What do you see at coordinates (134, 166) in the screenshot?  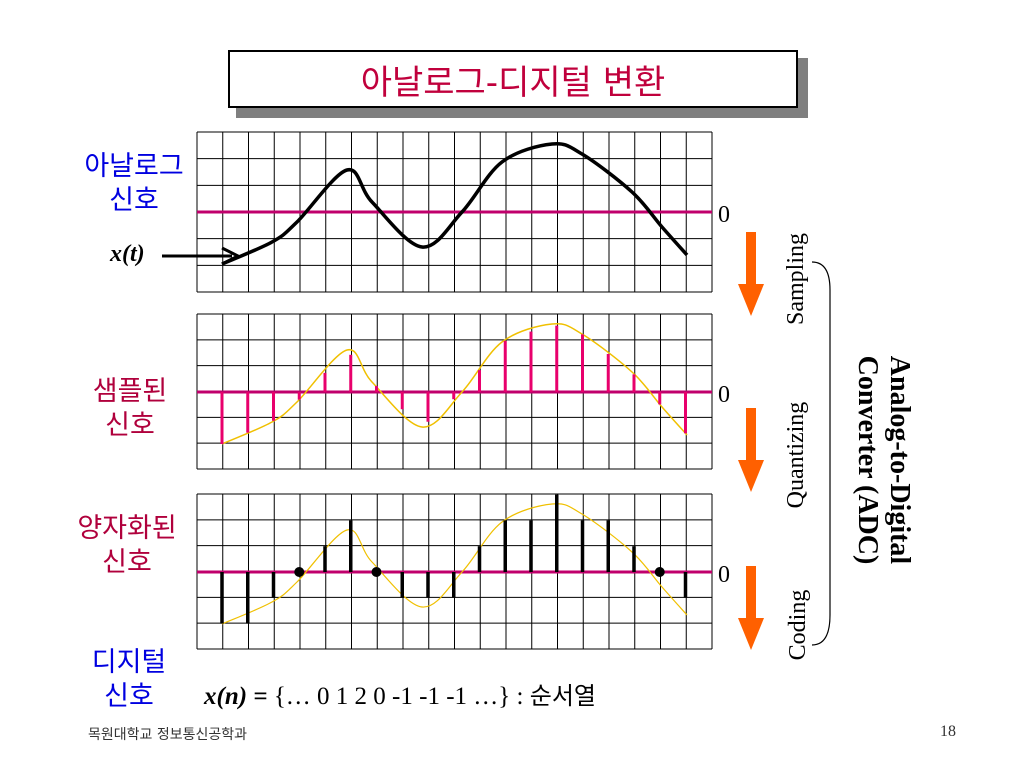 I see `analog-label-line1: 아날로그` at bounding box center [134, 166].